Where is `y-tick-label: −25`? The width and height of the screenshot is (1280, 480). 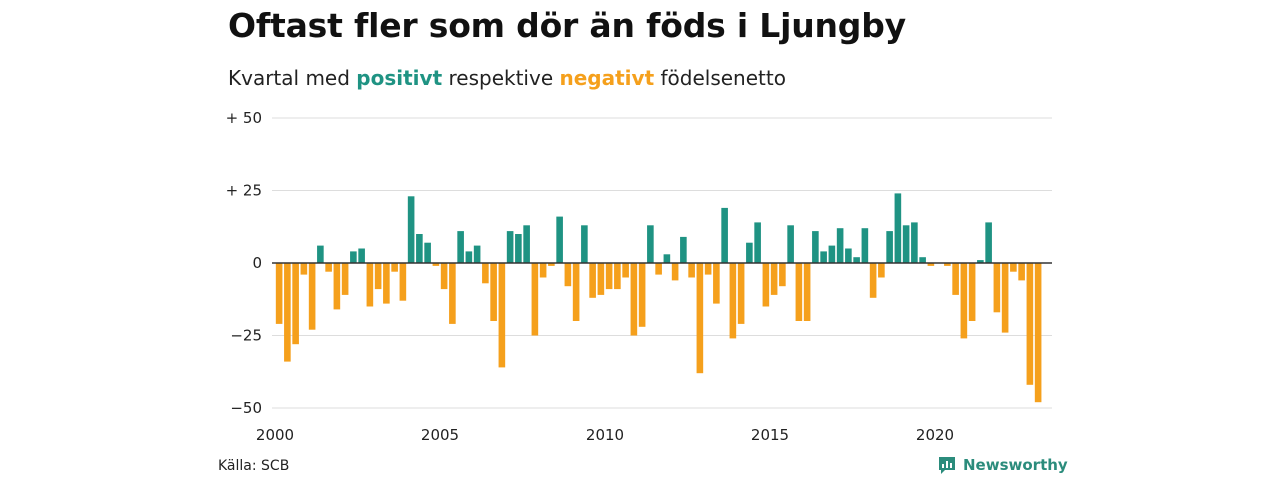
y-tick-label: −25 is located at coordinates (246, 336).